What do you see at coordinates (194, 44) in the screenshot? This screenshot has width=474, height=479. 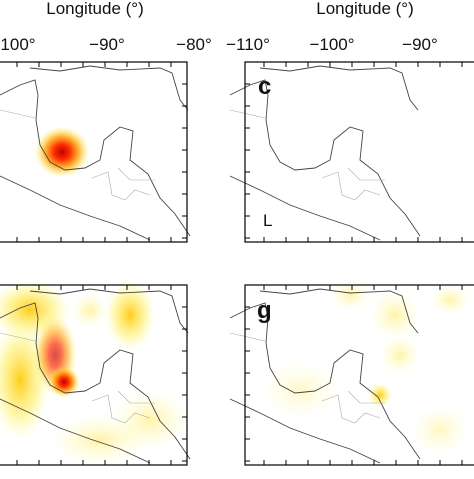 I see `tick-label: −80°` at bounding box center [194, 44].